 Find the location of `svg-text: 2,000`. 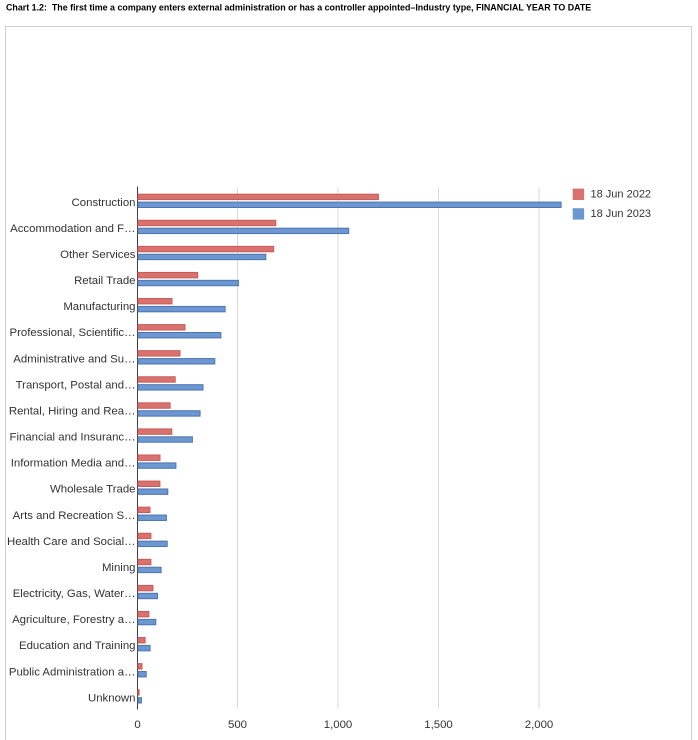

svg-text: 2,000 is located at coordinates (539, 725).